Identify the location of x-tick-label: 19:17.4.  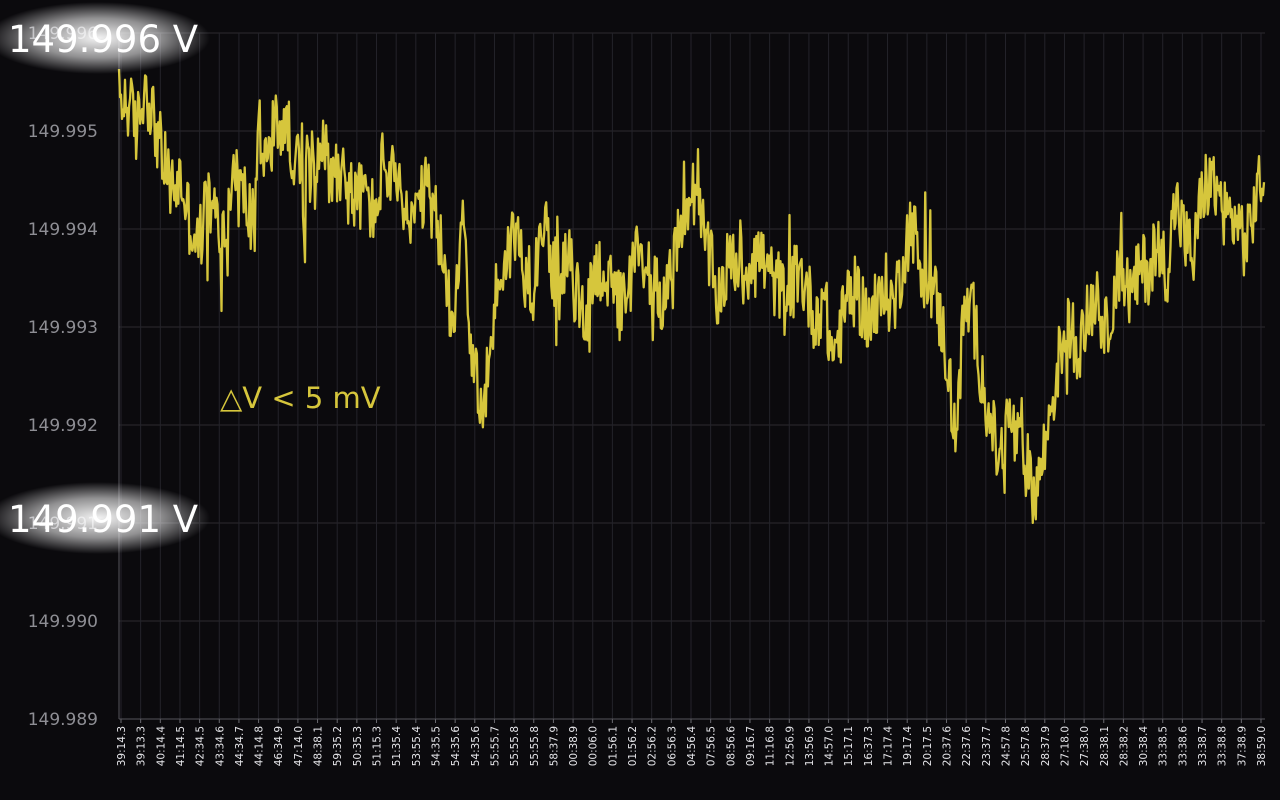
(908, 746).